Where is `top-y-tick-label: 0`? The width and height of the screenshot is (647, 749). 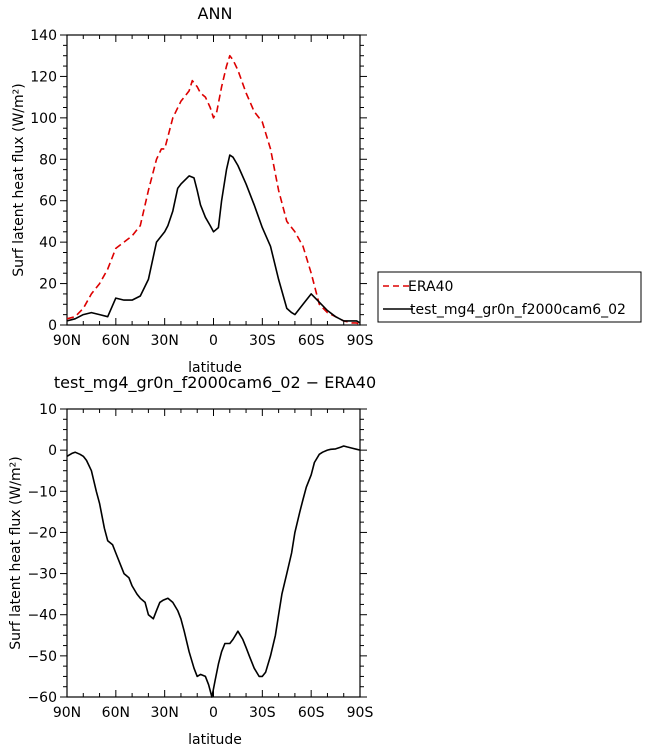
top-y-tick-label: 0 is located at coordinates (52, 326).